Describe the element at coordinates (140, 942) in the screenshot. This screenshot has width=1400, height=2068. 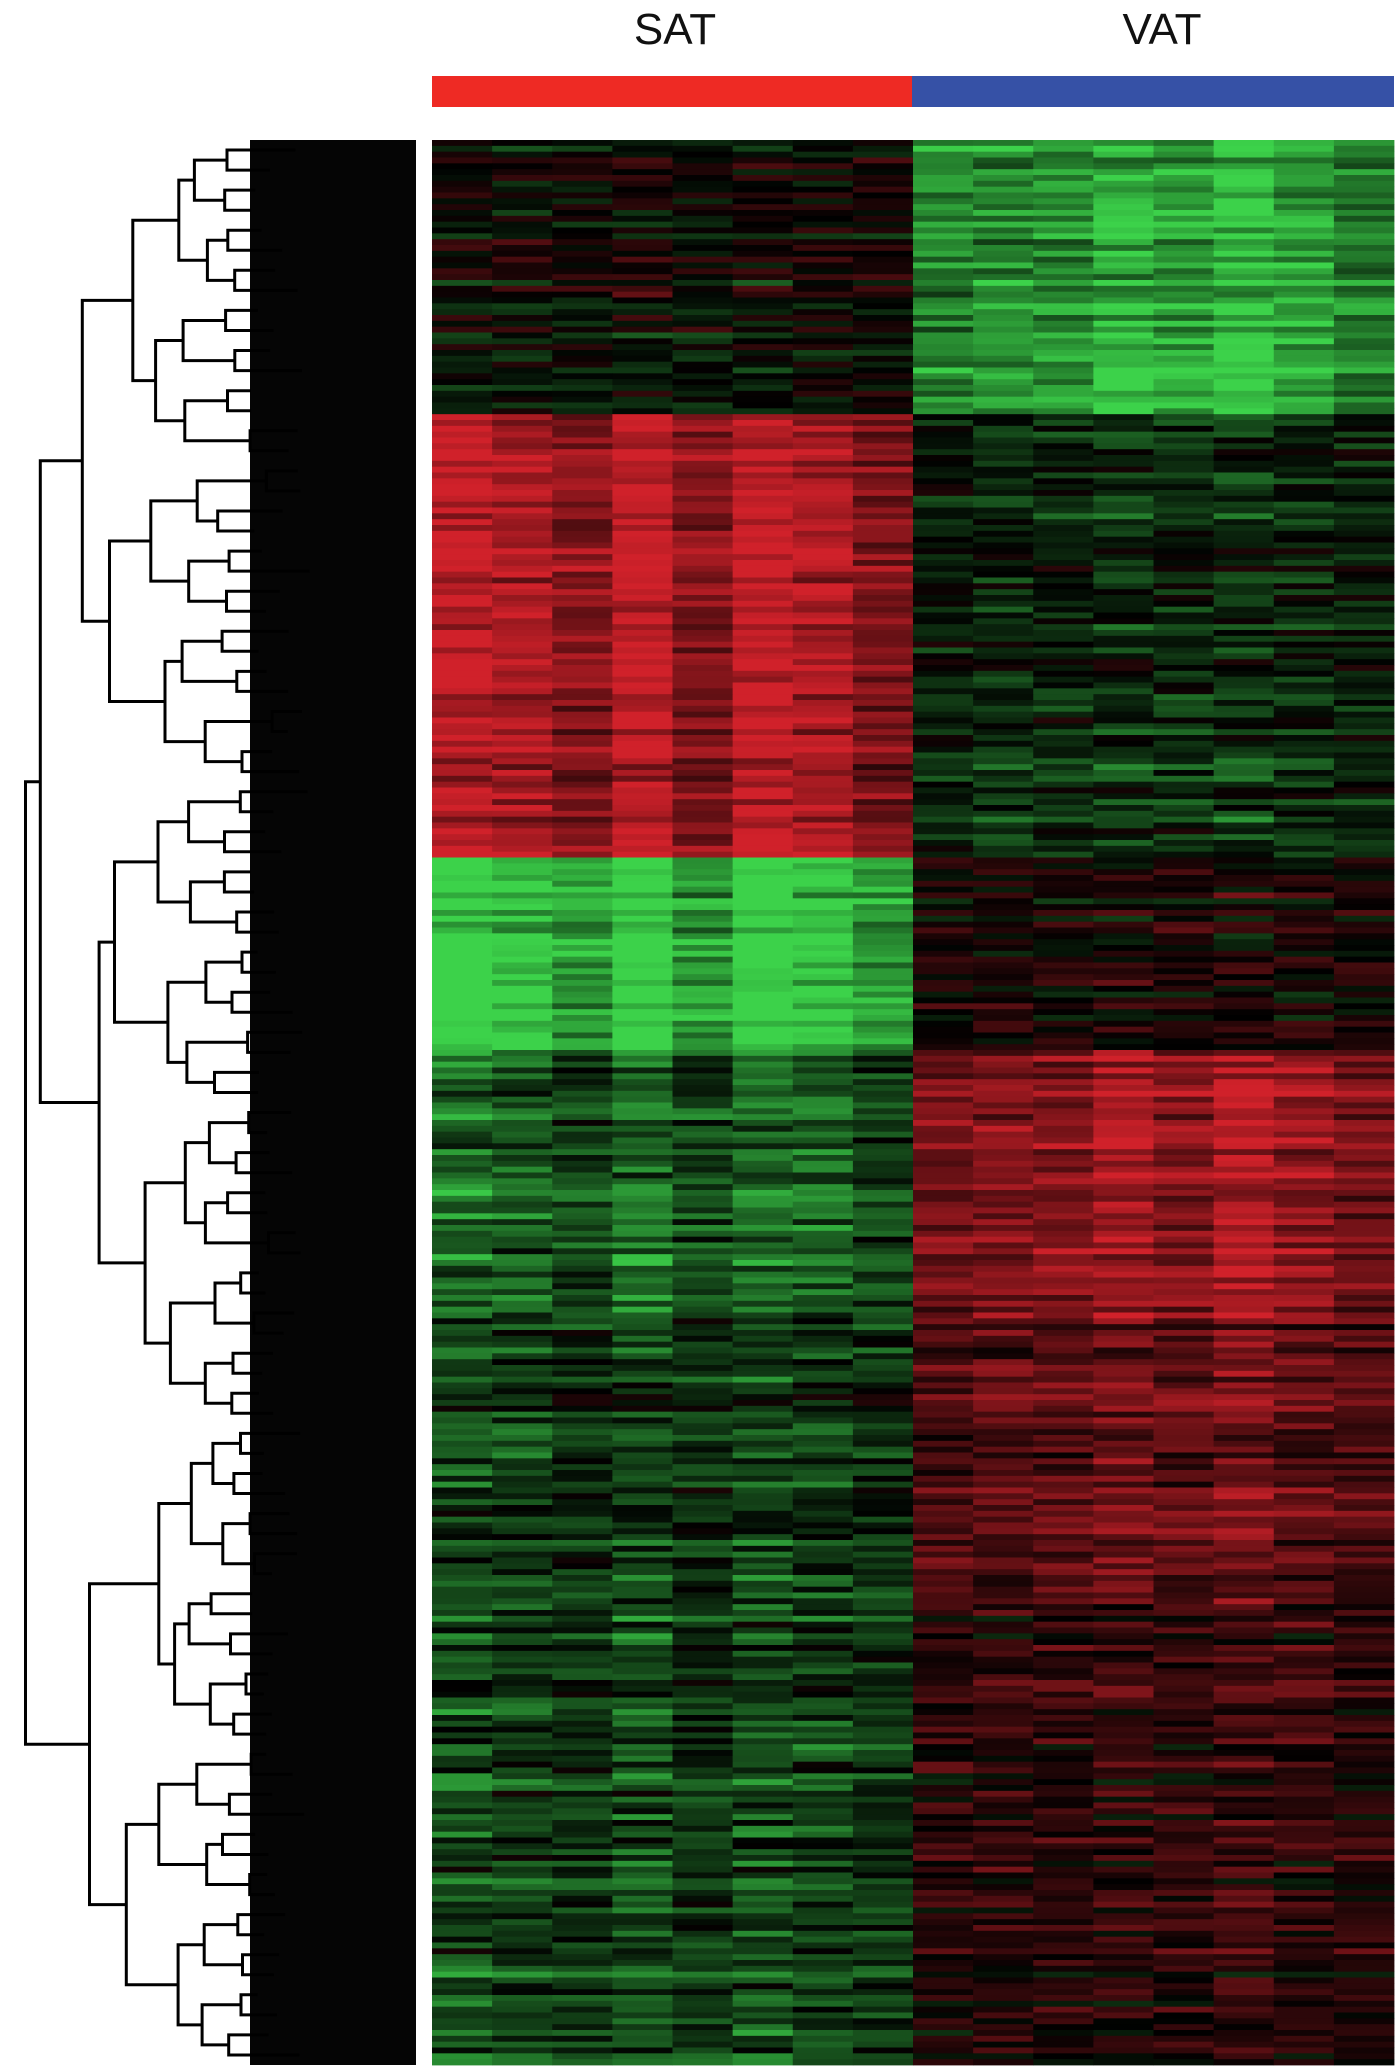
I see `dendrogram-branch` at that location.